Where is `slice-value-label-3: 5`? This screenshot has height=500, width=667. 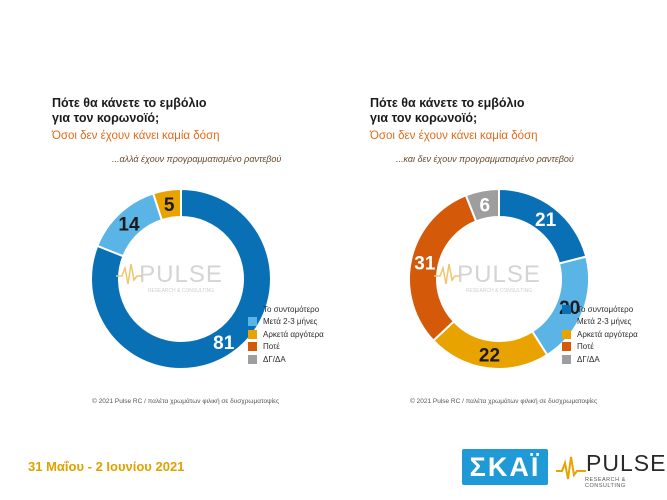 slice-value-label-3: 5 is located at coordinates (169, 205).